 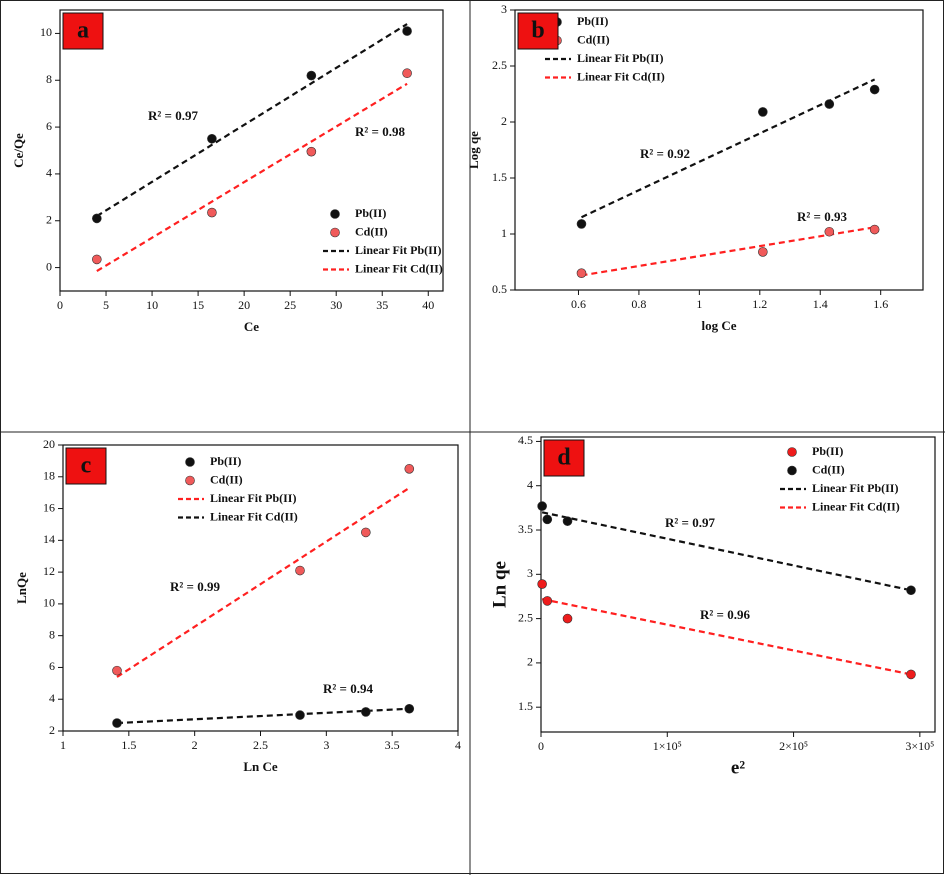 I want to click on panel-label: d, so click(x=564, y=458).